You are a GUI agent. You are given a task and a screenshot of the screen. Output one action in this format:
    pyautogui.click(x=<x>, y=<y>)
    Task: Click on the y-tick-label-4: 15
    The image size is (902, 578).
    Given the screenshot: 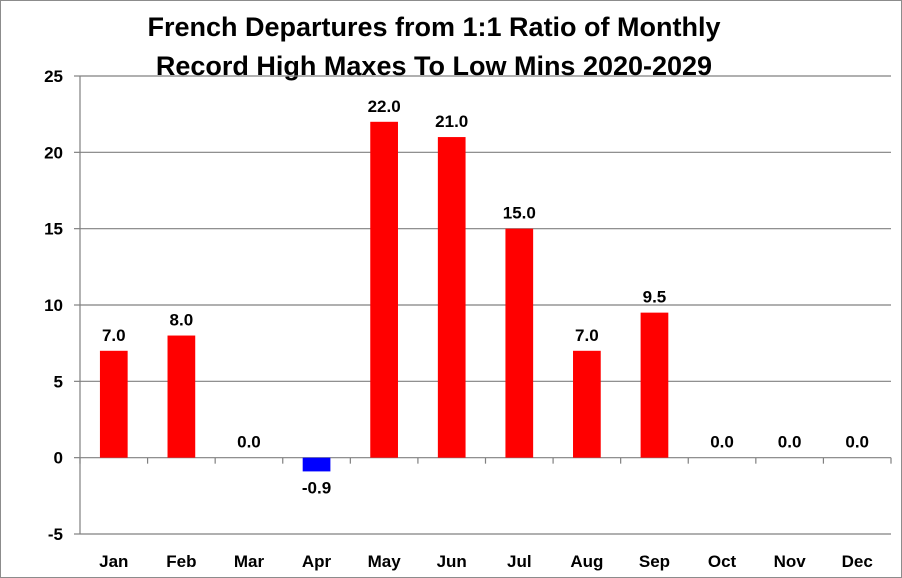 What is the action you would take?
    pyautogui.click(x=53, y=229)
    